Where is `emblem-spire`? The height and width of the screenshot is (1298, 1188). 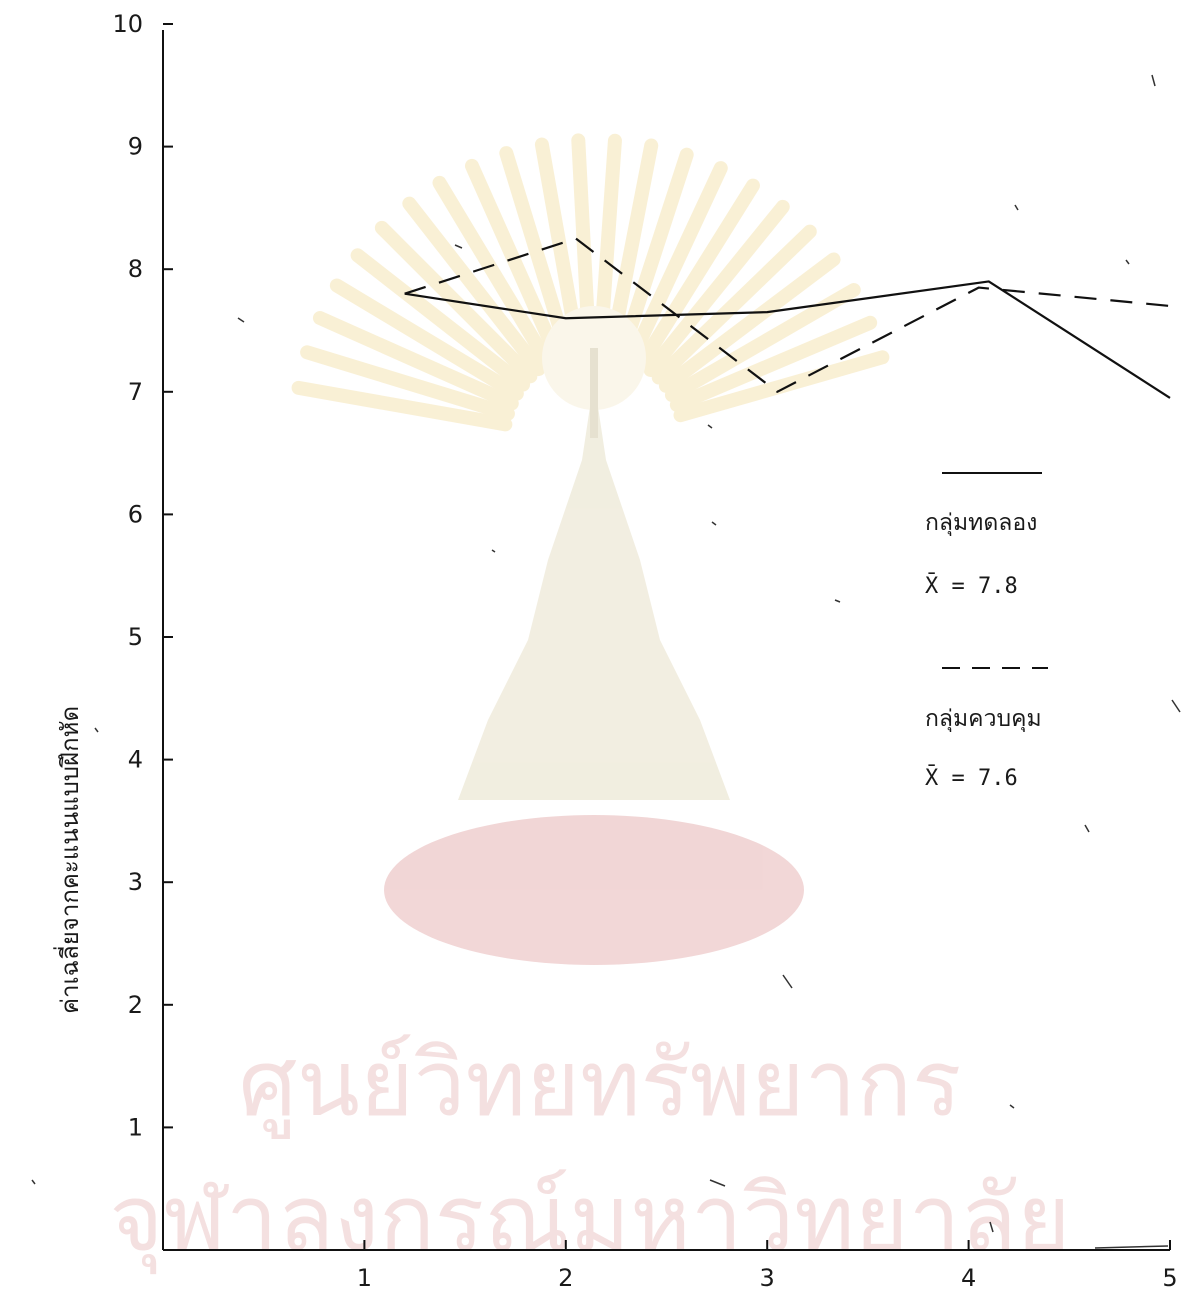 emblem-spire is located at coordinates (594, 393).